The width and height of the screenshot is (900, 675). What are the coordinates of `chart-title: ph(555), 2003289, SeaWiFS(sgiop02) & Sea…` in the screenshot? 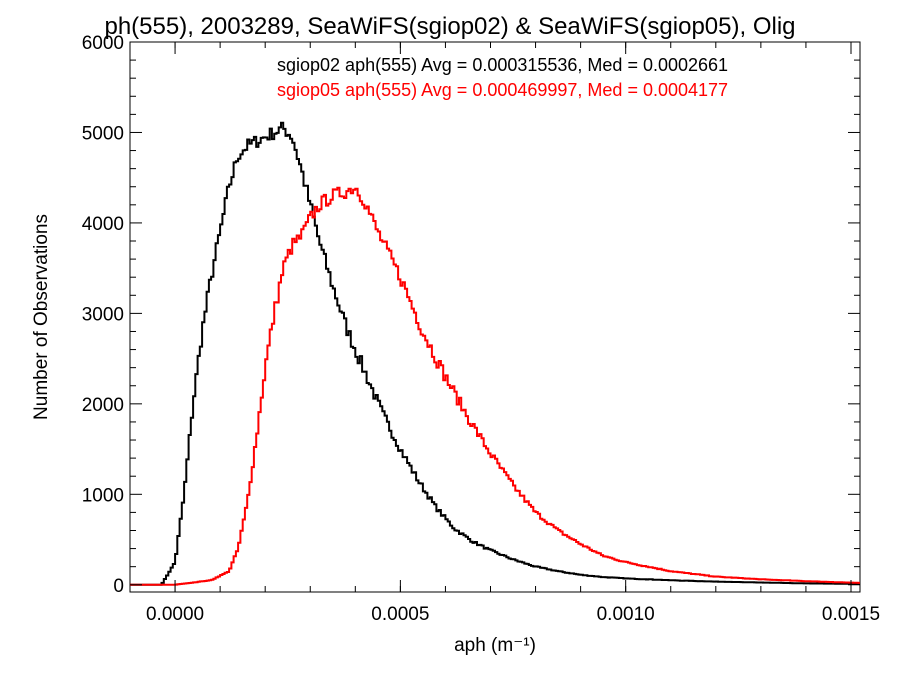 It's located at (449, 26).